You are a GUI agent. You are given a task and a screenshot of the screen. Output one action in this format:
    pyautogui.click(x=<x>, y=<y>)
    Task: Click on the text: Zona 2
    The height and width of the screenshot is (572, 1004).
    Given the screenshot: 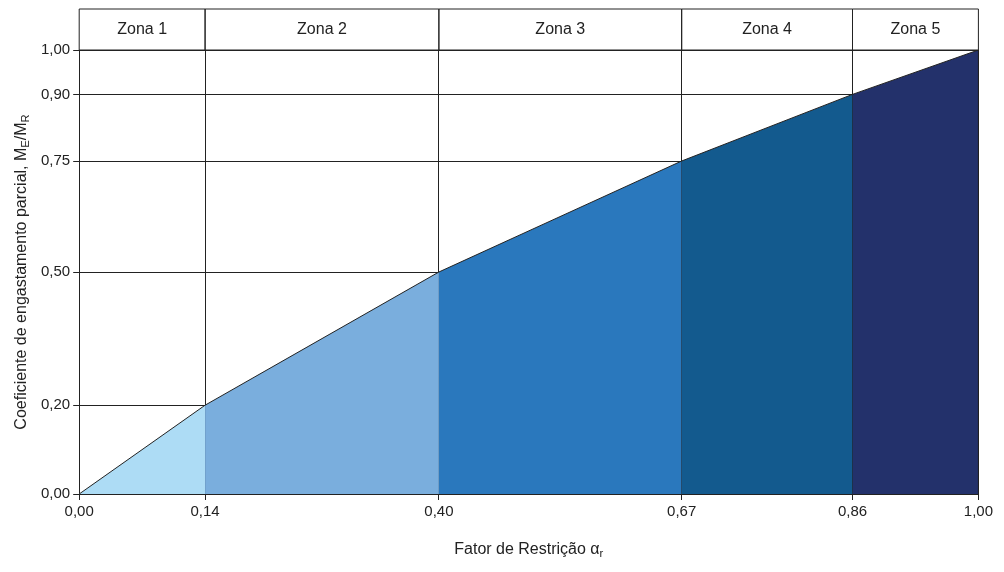 What is the action you would take?
    pyautogui.click(x=322, y=29)
    